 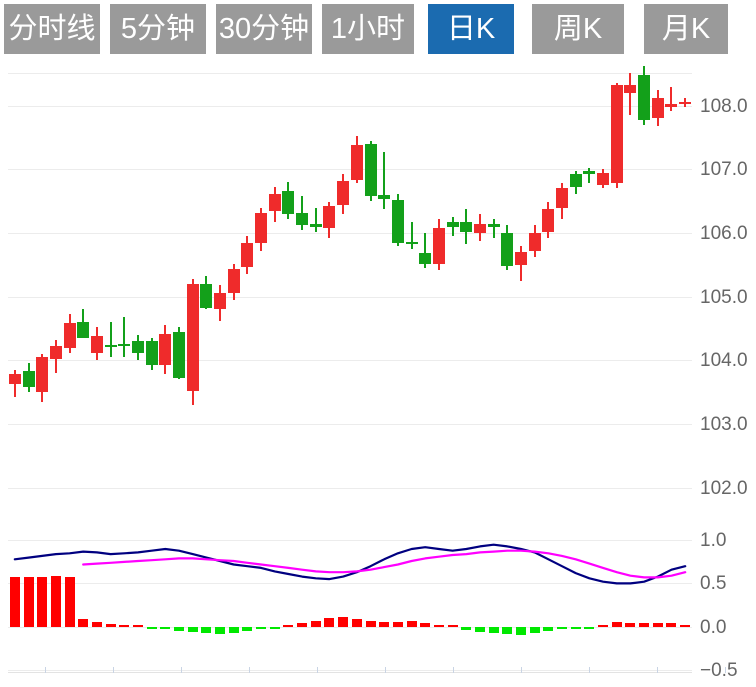 What do you see at coordinates (384, 564) in the screenshot?
I see `macd-dea-line` at bounding box center [384, 564].